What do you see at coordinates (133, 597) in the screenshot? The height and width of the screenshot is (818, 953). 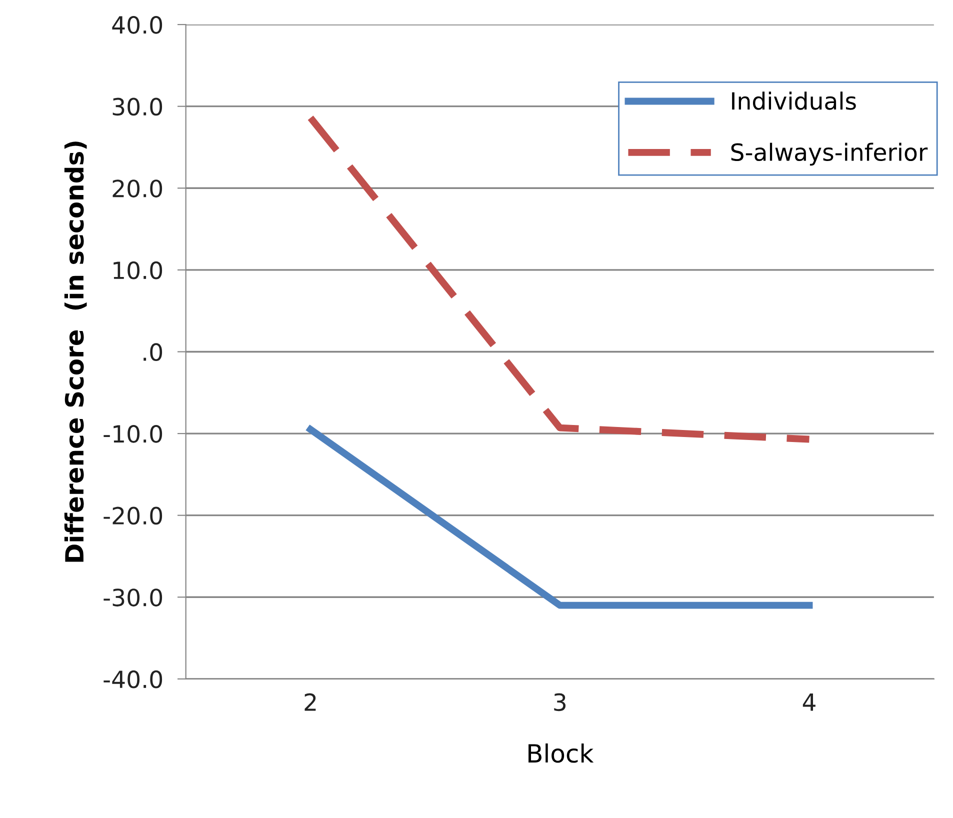 I see `y-tick-label: -30.0` at bounding box center [133, 597].